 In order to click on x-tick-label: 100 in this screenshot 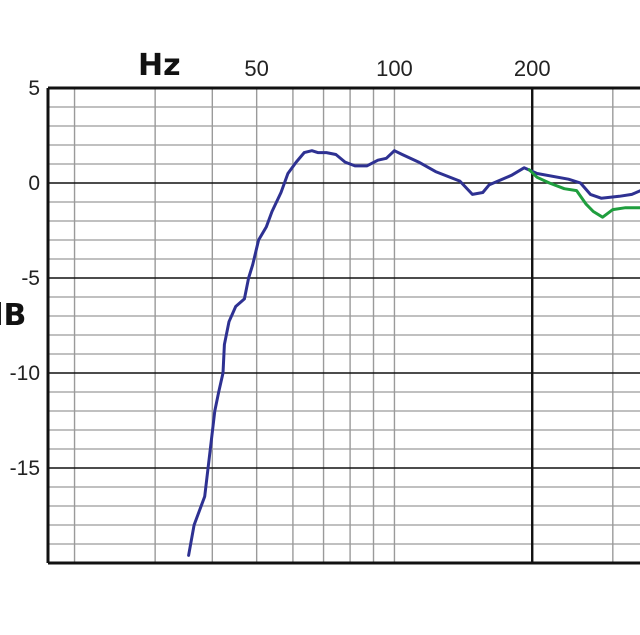, I will do `click(394, 68)`.